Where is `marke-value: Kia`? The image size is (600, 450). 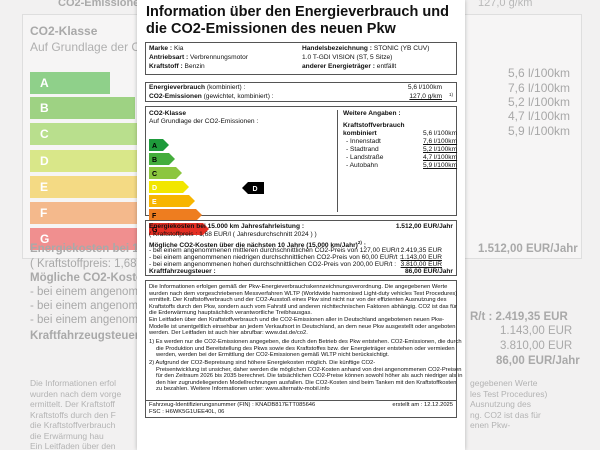 marke-value: Kia is located at coordinates (178, 48).